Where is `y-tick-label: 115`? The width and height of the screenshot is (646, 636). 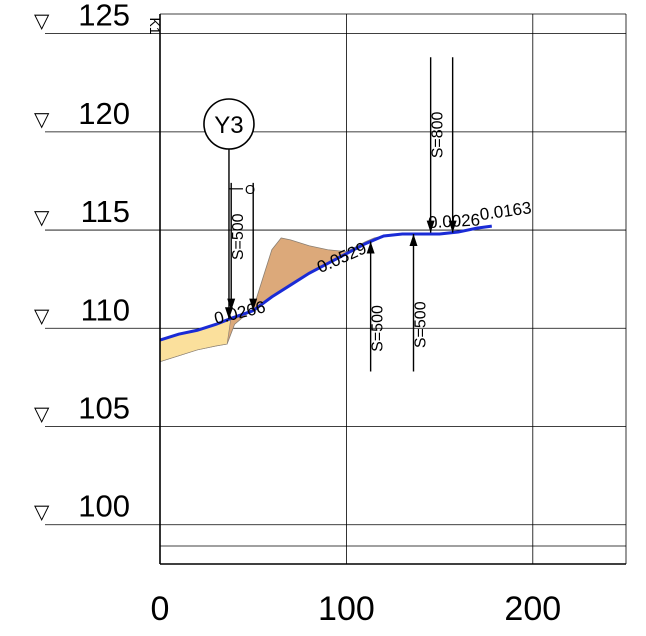 y-tick-label: 115 is located at coordinates (105, 211).